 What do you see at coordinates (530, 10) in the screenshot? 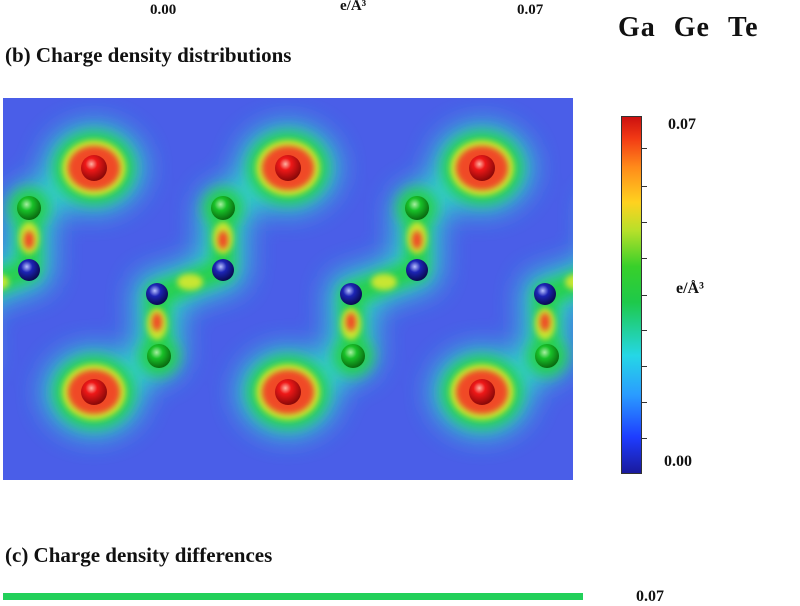
I see `top-colorbar-max-label: 0.07` at bounding box center [530, 10].